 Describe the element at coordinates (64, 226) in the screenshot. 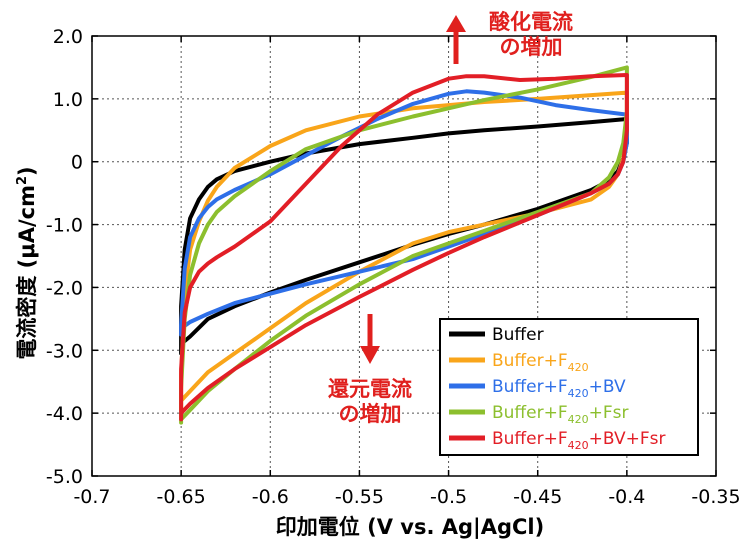

I see `y-tick-label: -1.0` at that location.